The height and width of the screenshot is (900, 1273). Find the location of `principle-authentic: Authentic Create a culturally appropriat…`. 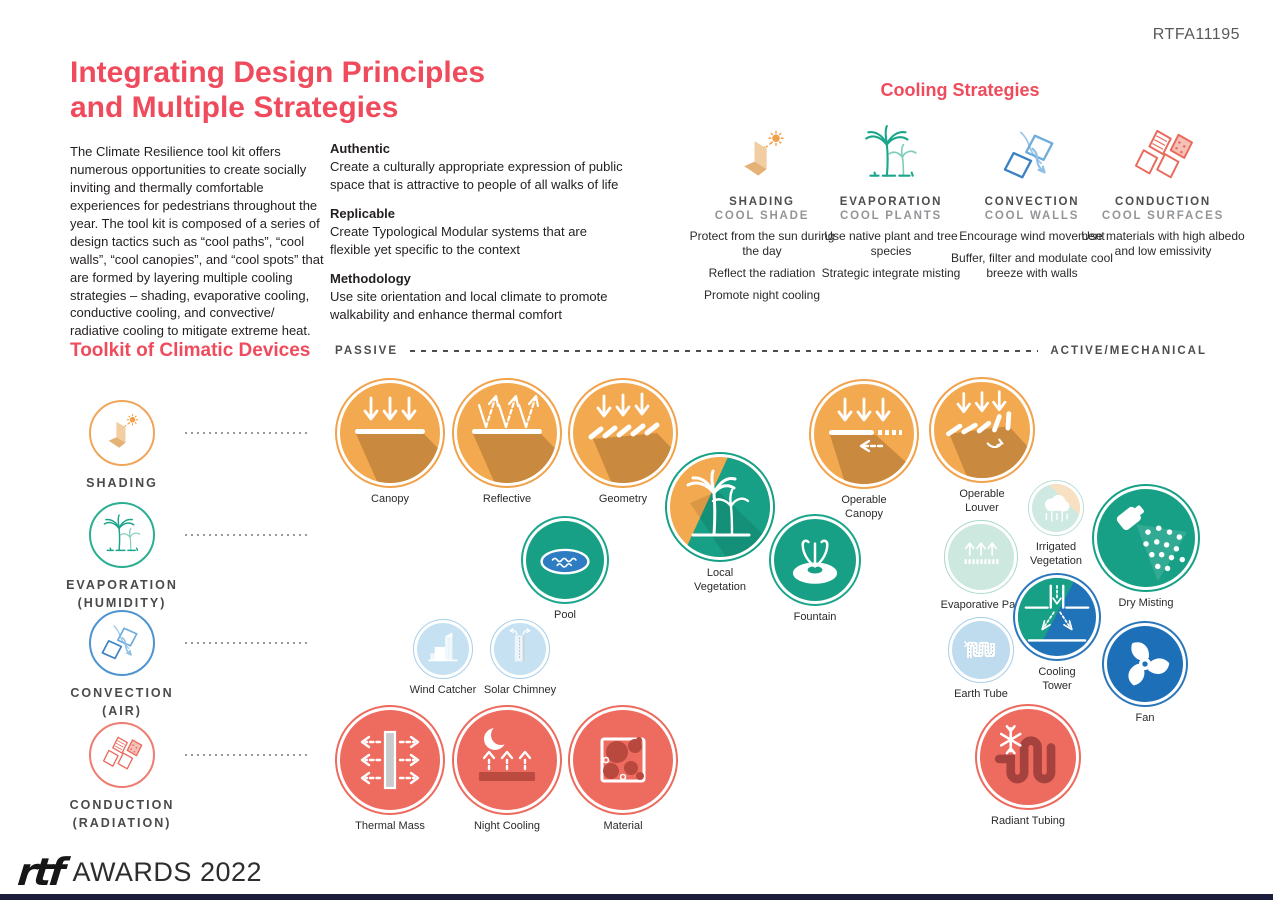

principle-authentic: Authentic Create a culturally appropriat… is located at coordinates (480, 167).